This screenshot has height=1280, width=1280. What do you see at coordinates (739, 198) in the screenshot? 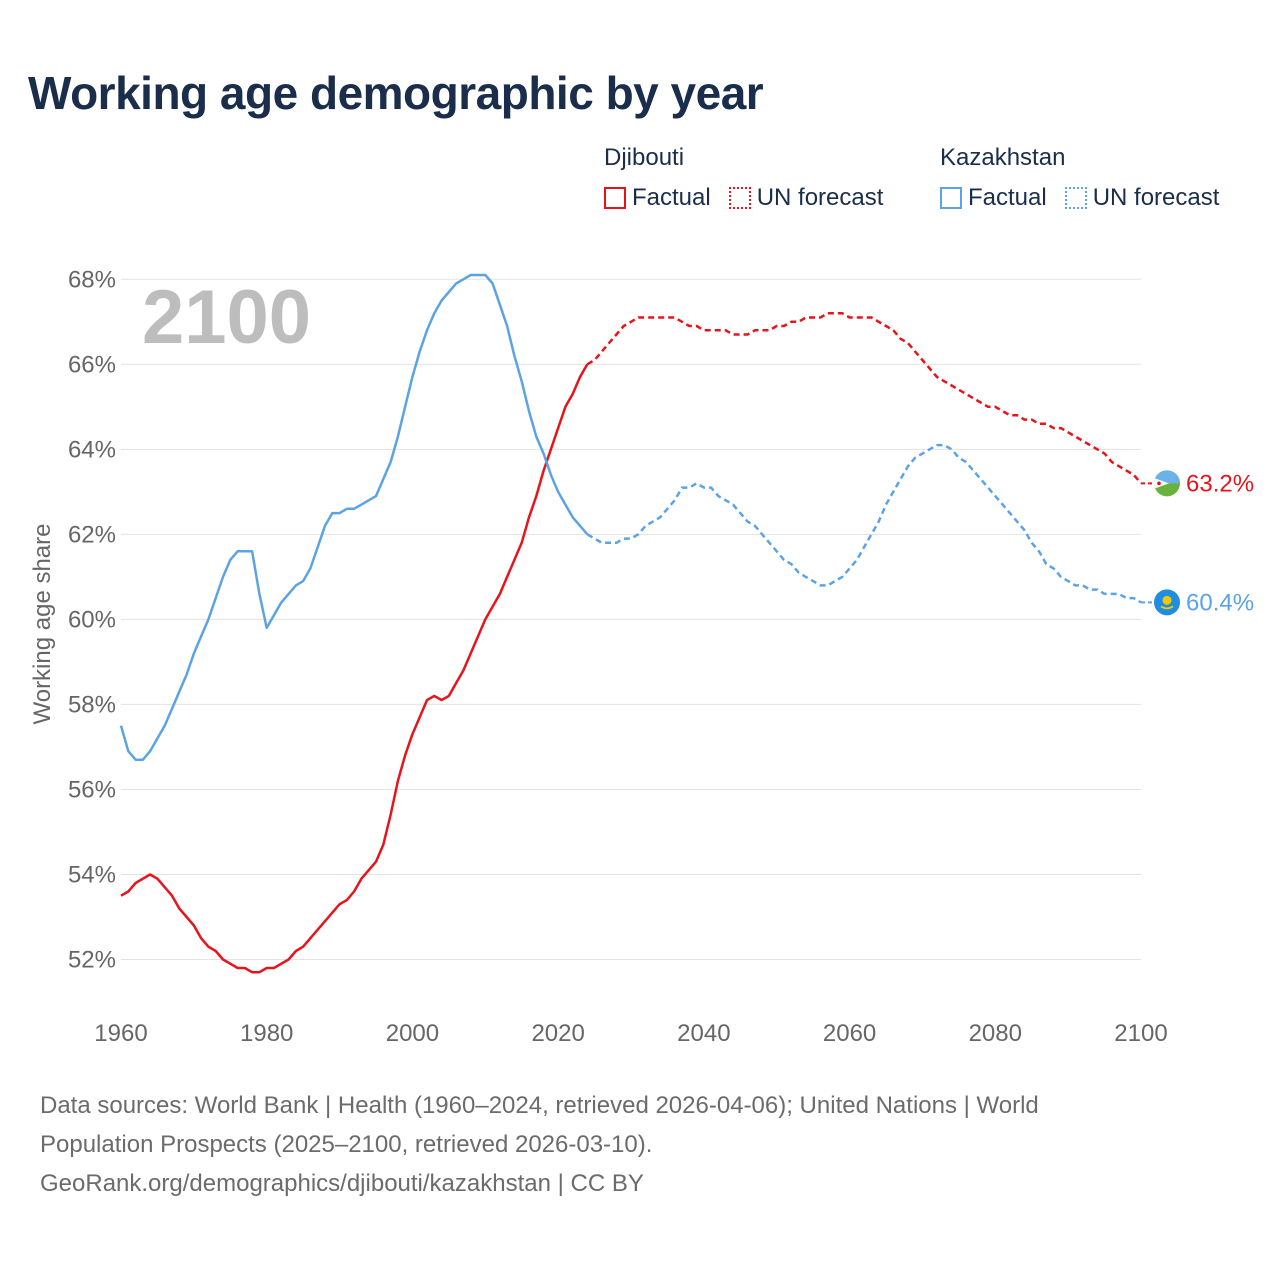
I see `legend-swatch-djibouti-forecast` at bounding box center [739, 198].